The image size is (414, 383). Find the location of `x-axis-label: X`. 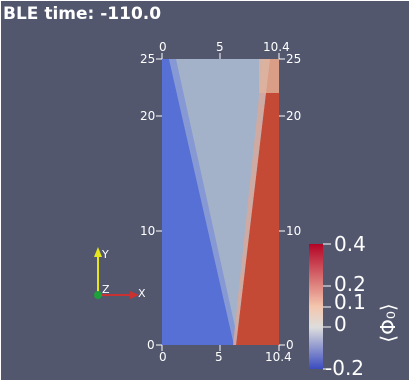

x-axis-label: X is located at coordinates (142, 293).